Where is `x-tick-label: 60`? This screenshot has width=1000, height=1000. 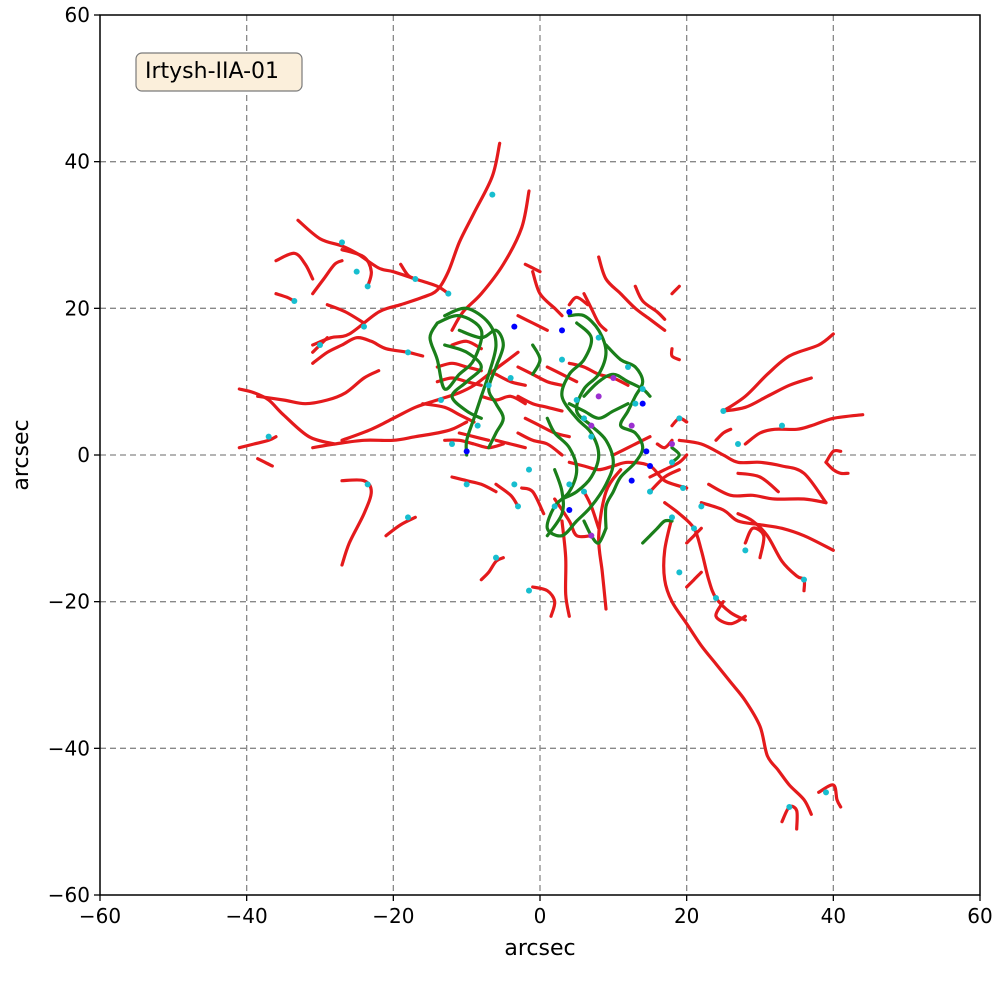 x-tick-label: 60 is located at coordinates (979, 916).